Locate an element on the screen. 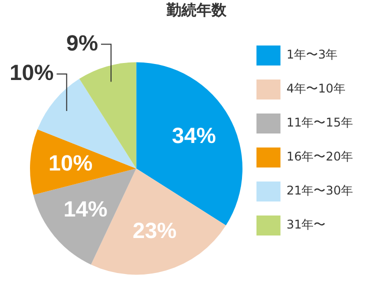 The width and height of the screenshot is (373, 283). data-label: 9% is located at coordinates (82, 43).